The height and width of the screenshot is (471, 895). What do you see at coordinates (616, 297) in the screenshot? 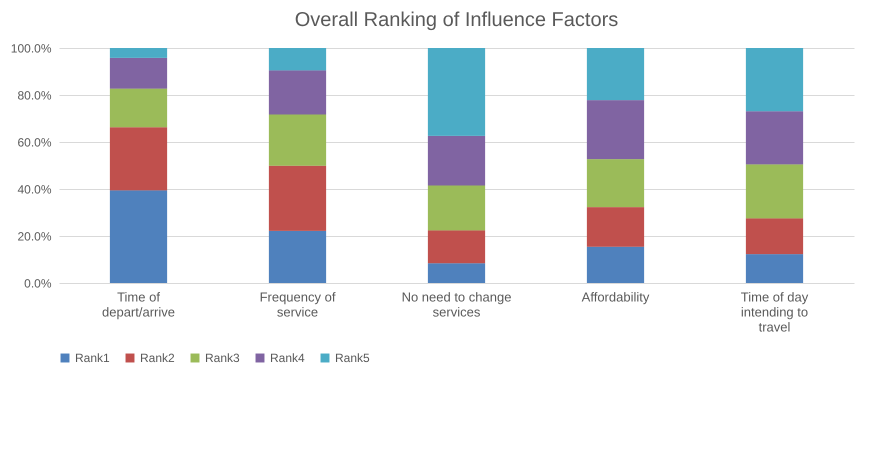
I see `x-tick-label: Affordability` at bounding box center [616, 297].